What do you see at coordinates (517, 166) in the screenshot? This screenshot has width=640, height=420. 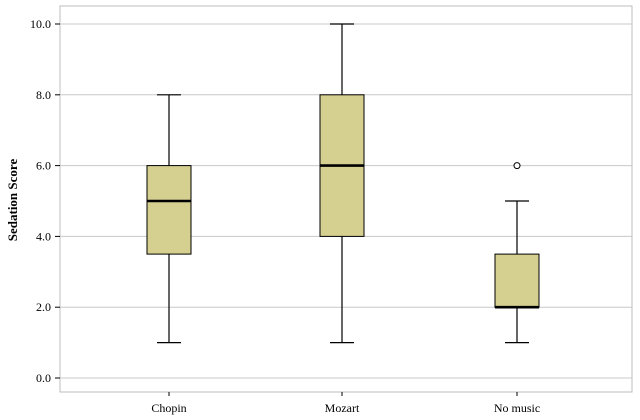 I see `outlier-point` at bounding box center [517, 166].